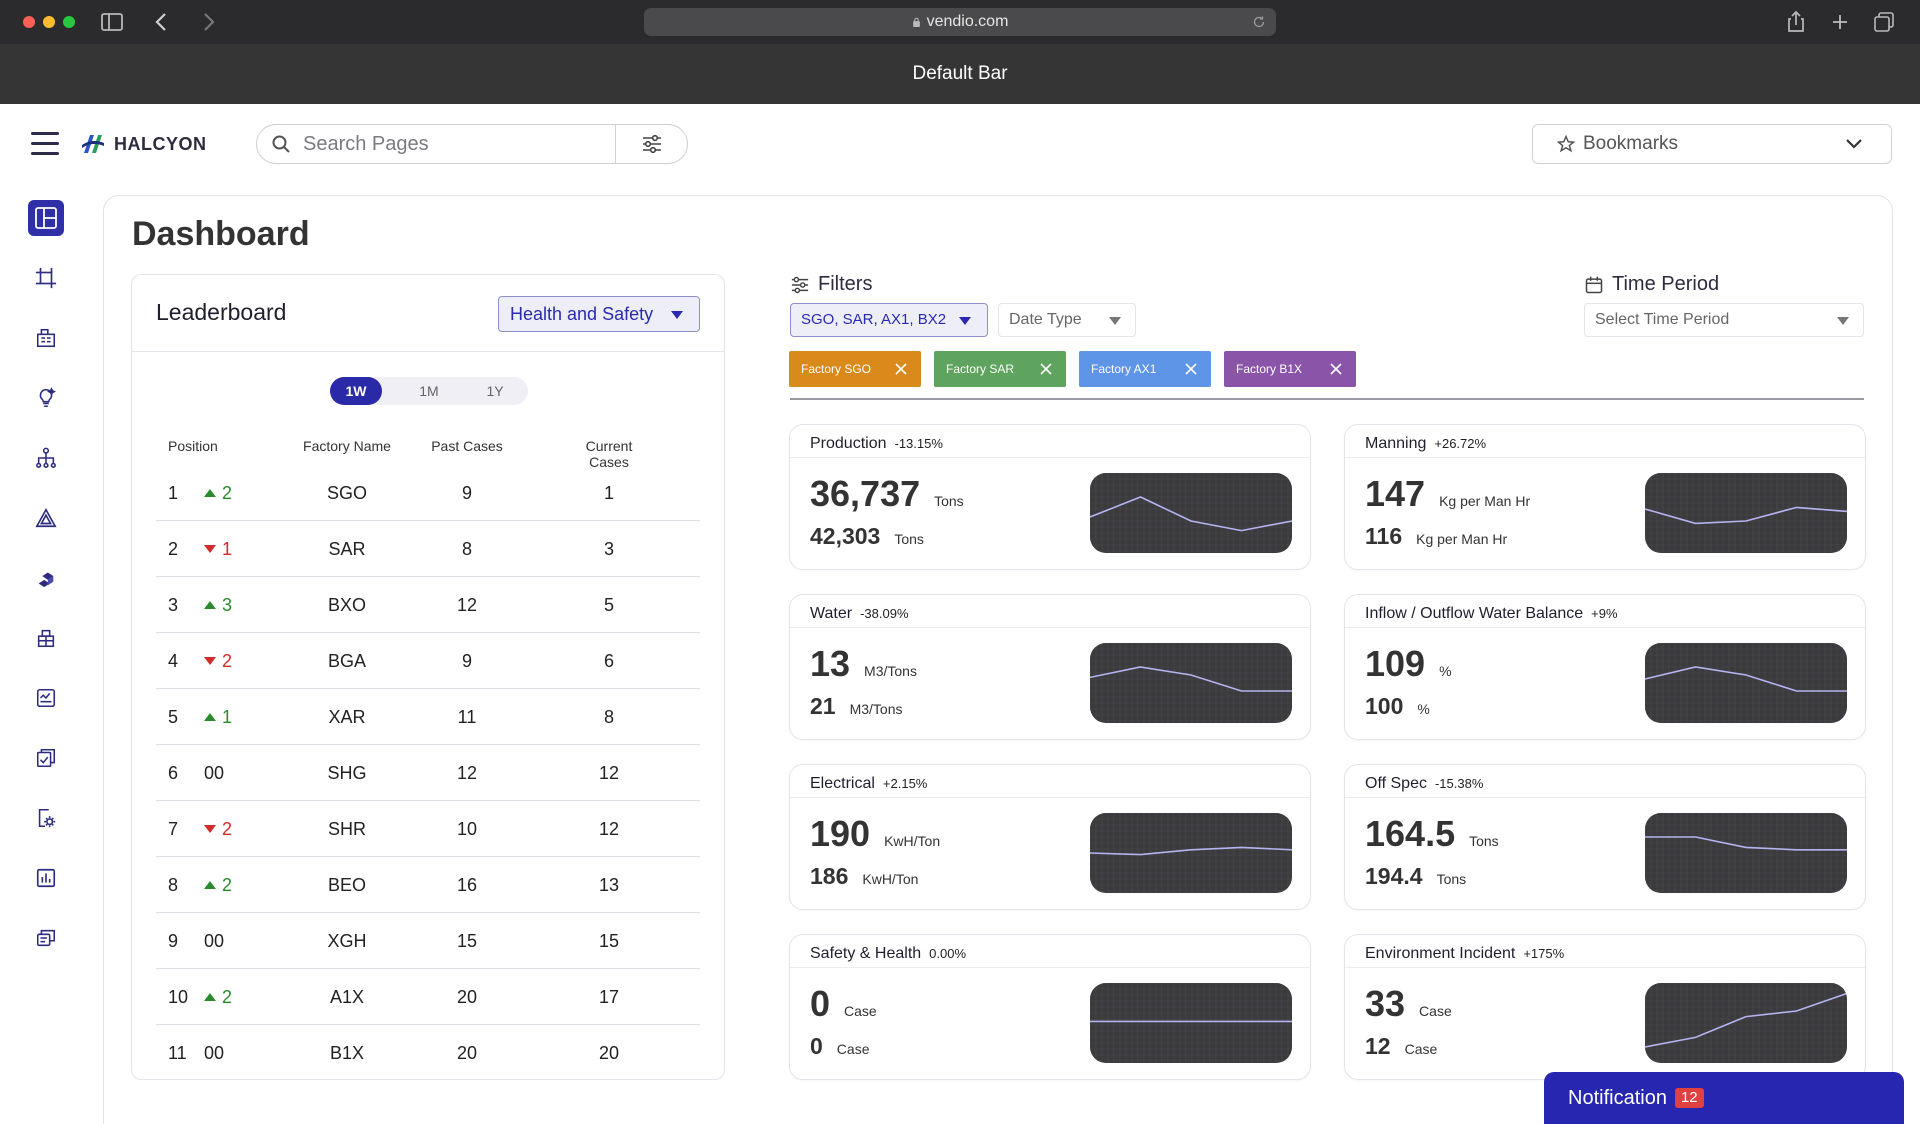 This screenshot has height=1124, width=1920. Describe the element at coordinates (210, 717) in the screenshot. I see `trend-up-icon` at that location.